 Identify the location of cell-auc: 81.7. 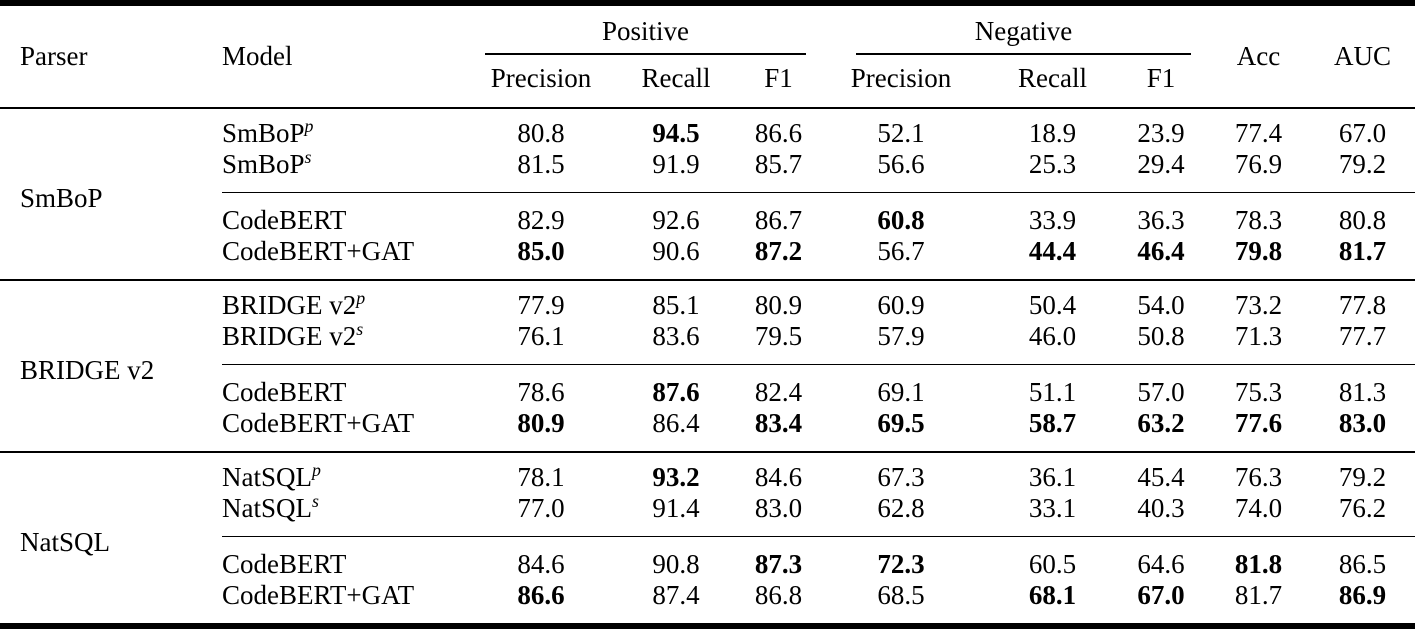
(1362, 251).